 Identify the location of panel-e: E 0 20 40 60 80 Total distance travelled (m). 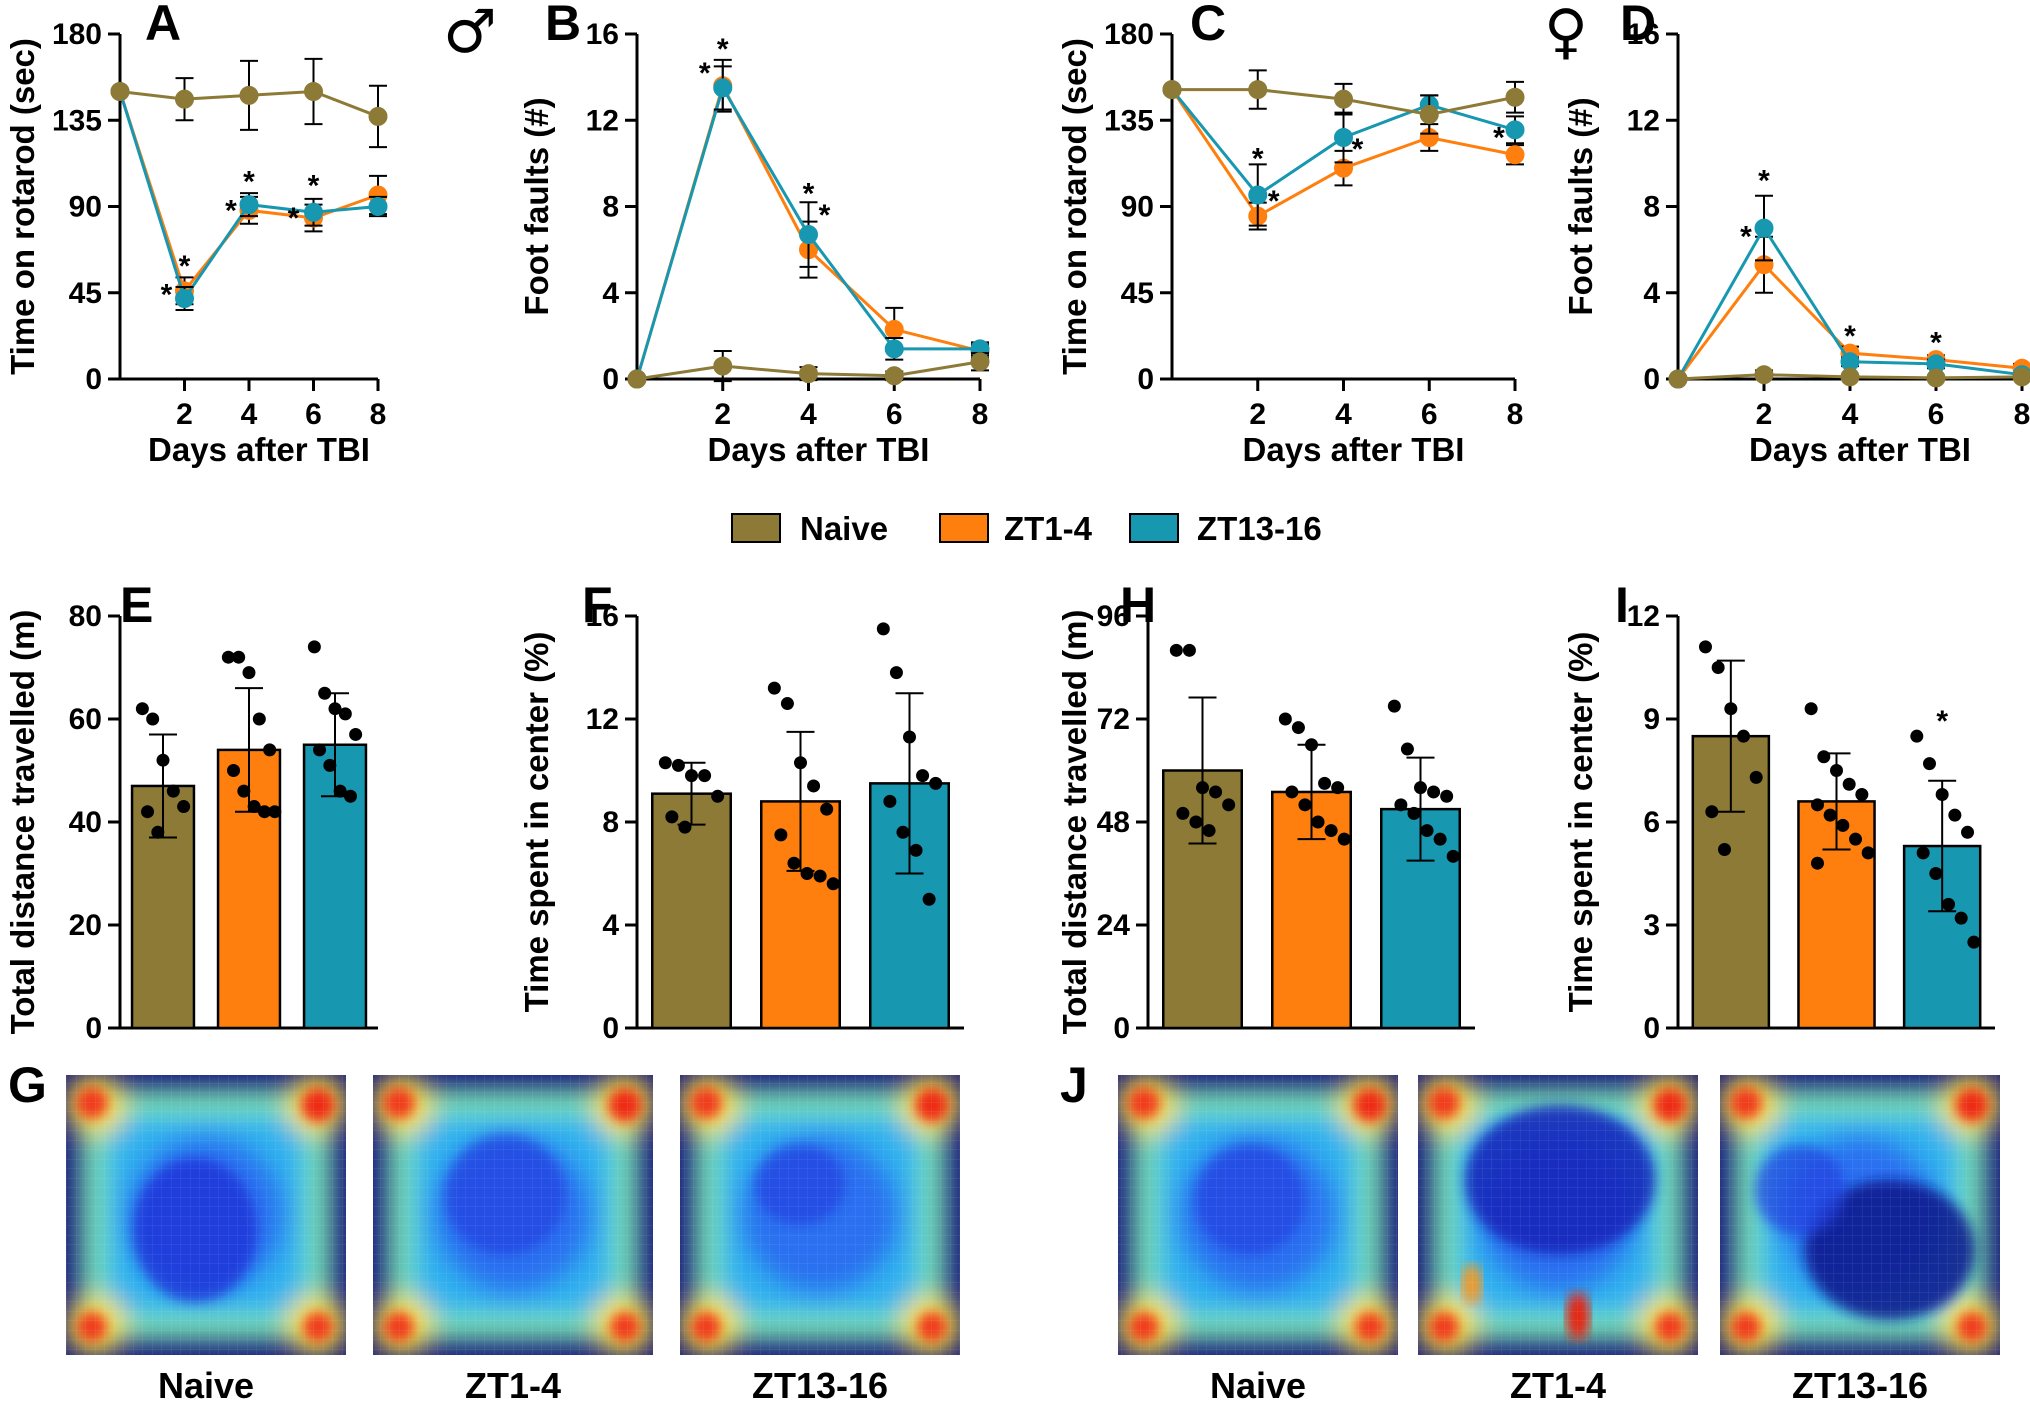
(191, 811).